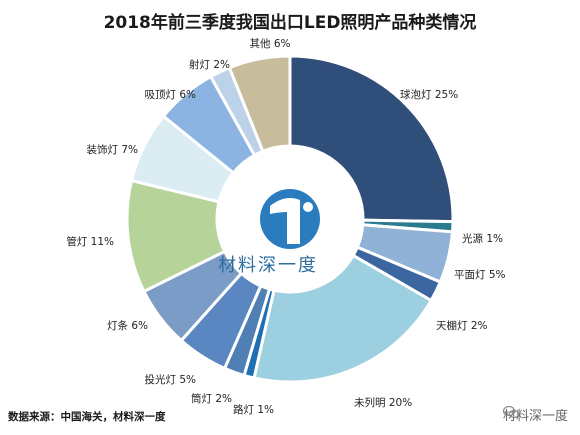 This screenshot has height=435, width=580. I want to click on wechat-icon, so click(510, 412).